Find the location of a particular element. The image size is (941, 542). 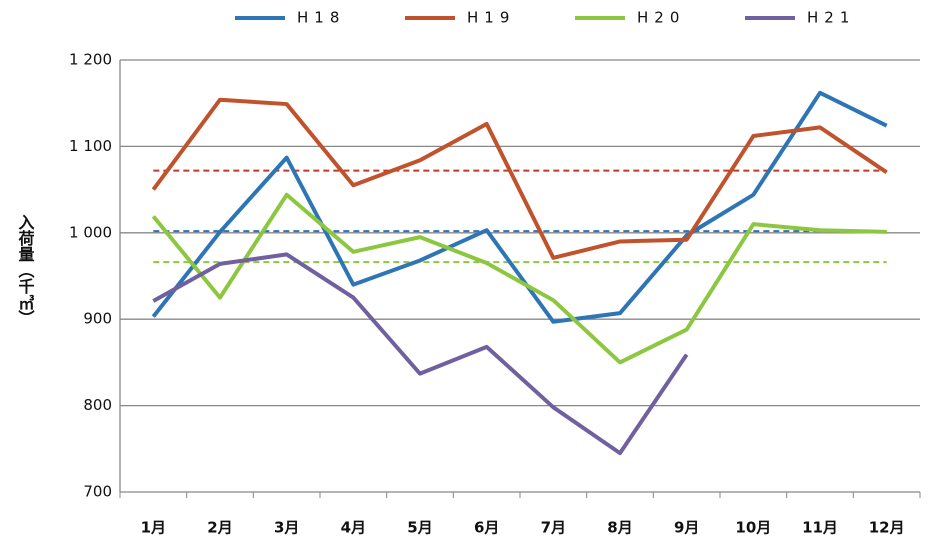

y-tick-label: 1 100 is located at coordinates (90, 146).